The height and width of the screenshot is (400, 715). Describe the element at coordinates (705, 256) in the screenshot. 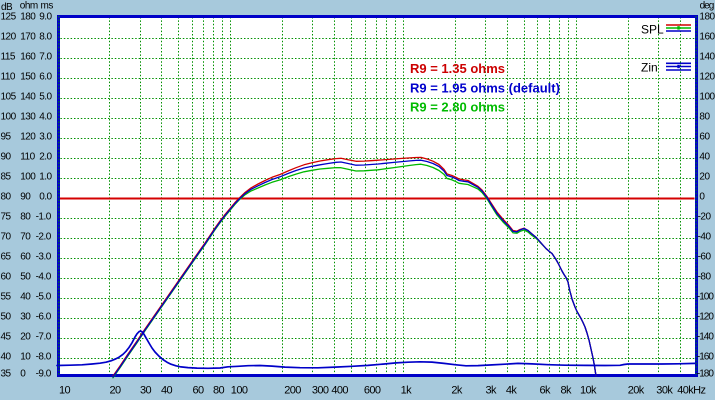

I see `svg-text: -60` at that location.